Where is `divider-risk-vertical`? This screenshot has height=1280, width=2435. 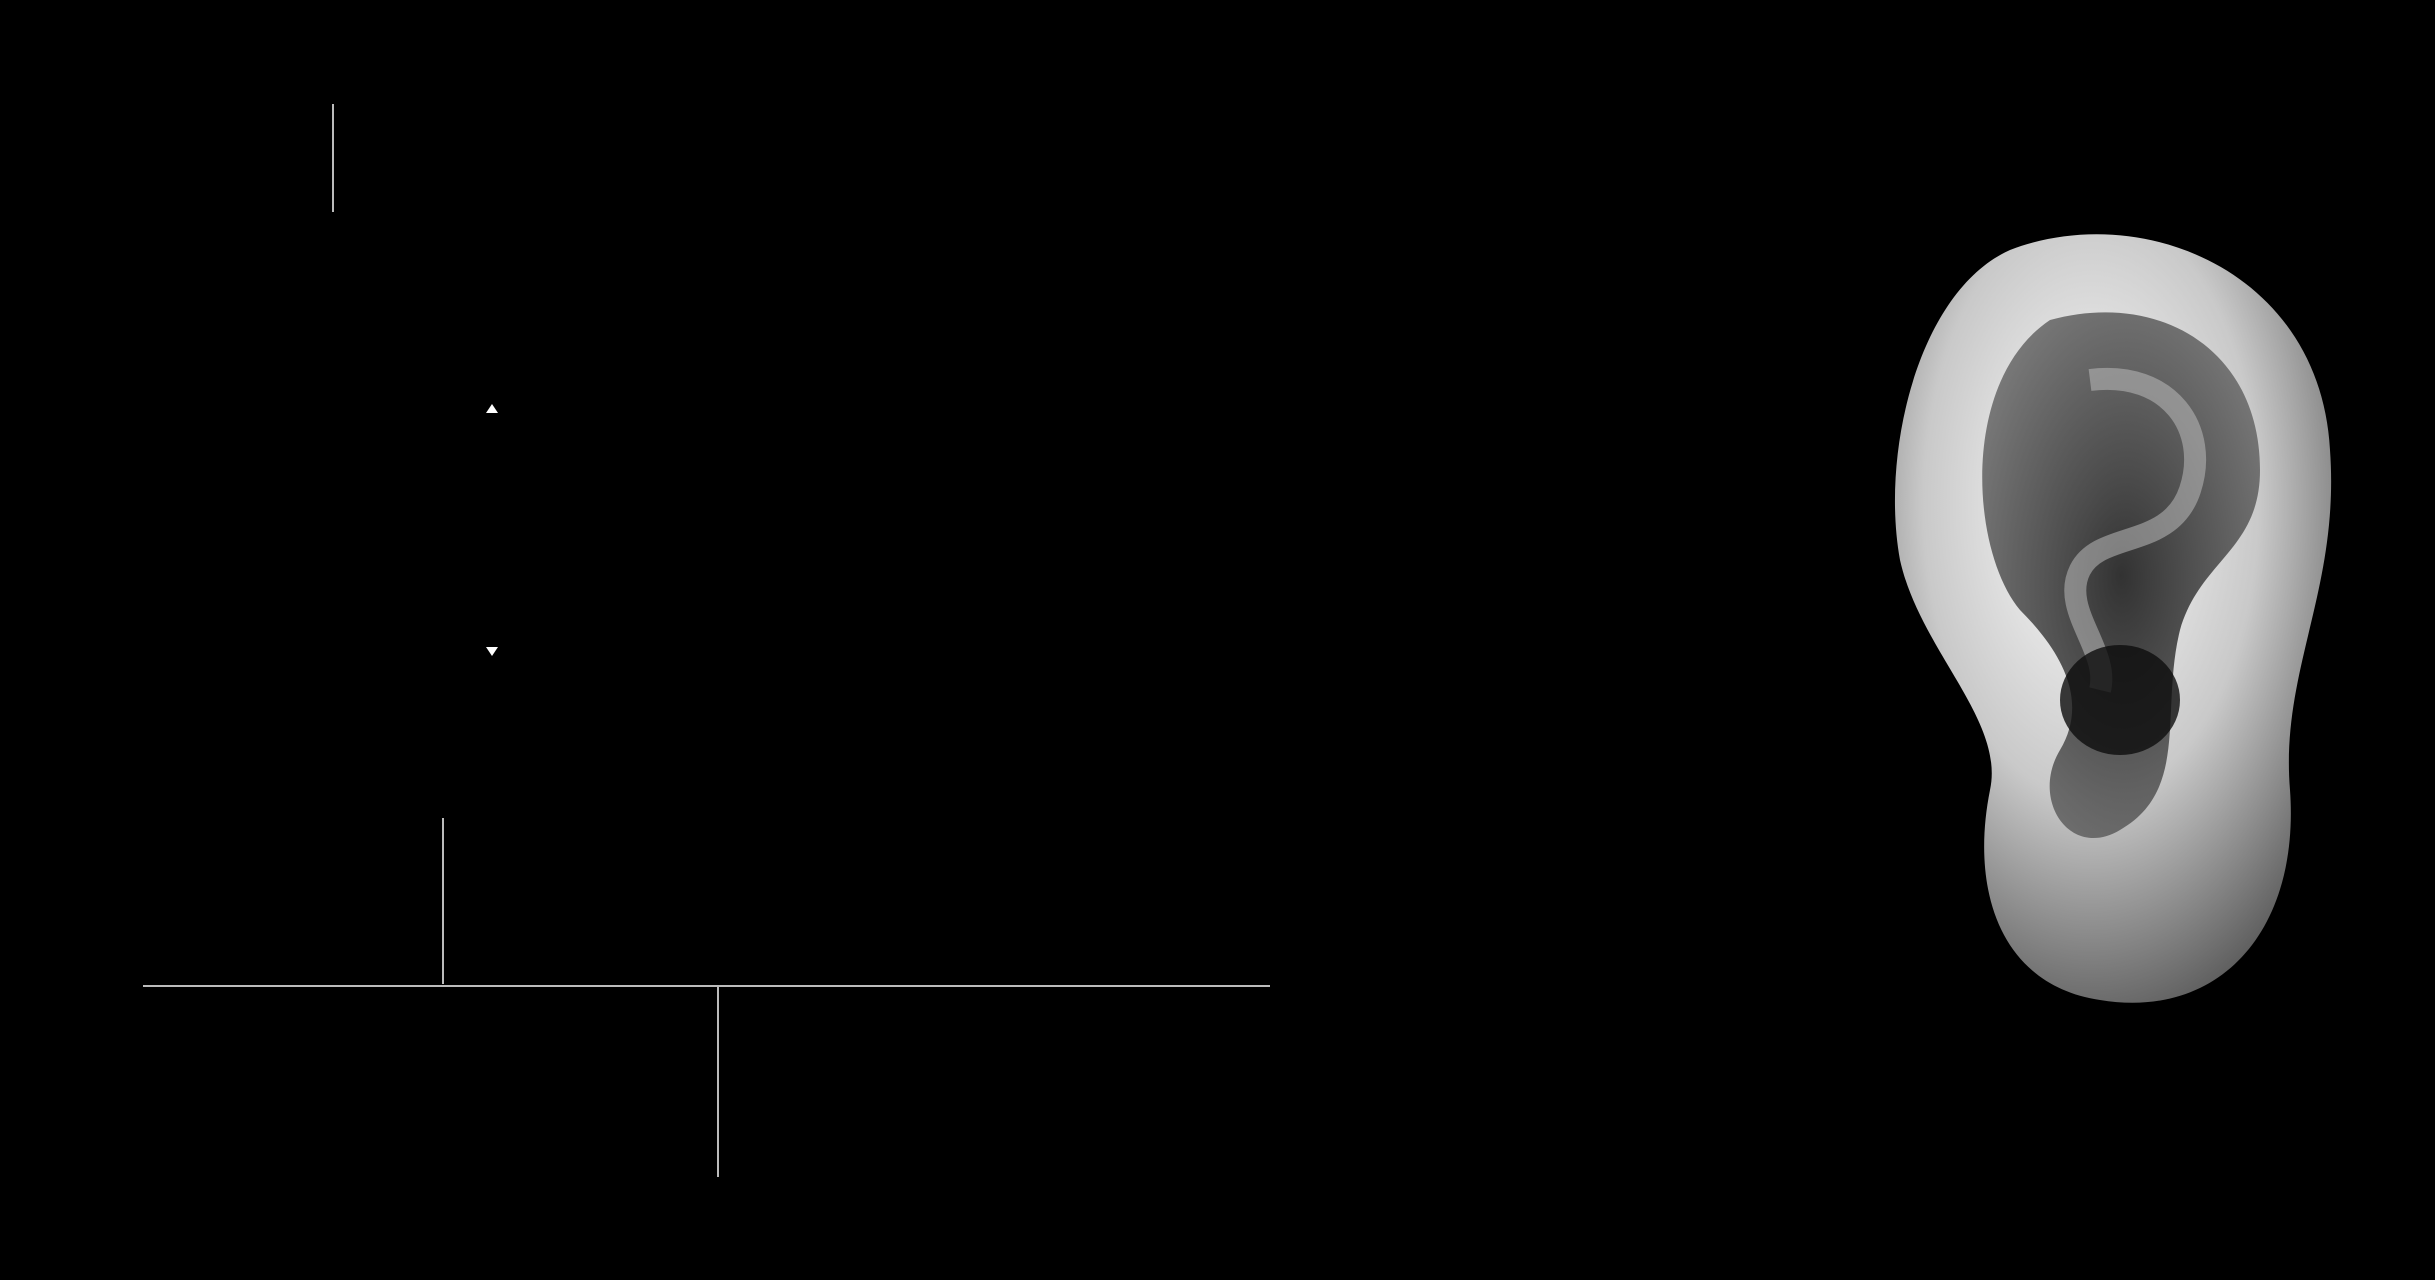 divider-risk-vertical is located at coordinates (718, 1082).